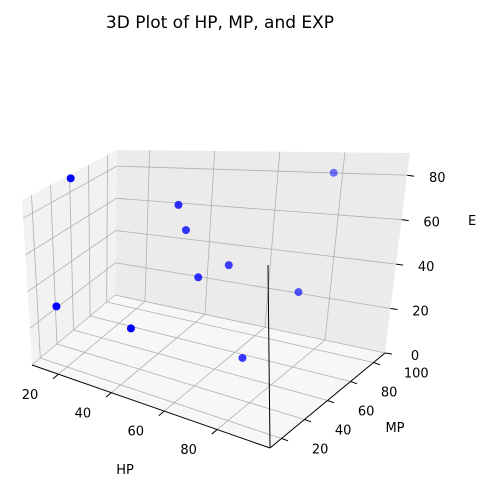  What do you see at coordinates (188, 450) in the screenshot?
I see `x-tick-label: 80` at bounding box center [188, 450].